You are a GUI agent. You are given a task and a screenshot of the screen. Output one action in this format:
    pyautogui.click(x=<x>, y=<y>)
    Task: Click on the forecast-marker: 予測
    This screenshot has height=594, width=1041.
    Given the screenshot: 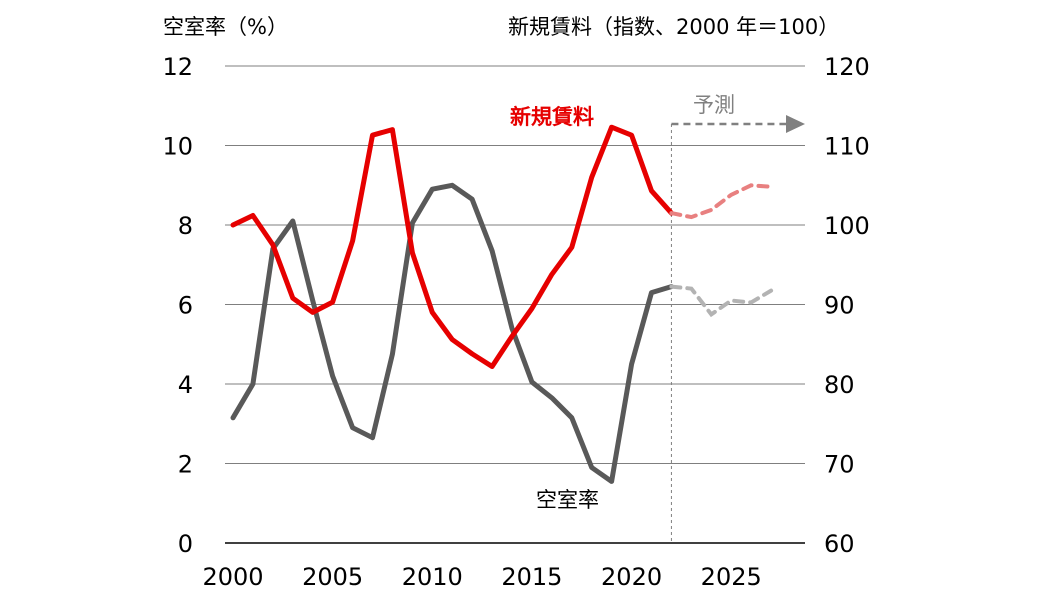 What is the action you would take?
    pyautogui.click(x=737, y=318)
    